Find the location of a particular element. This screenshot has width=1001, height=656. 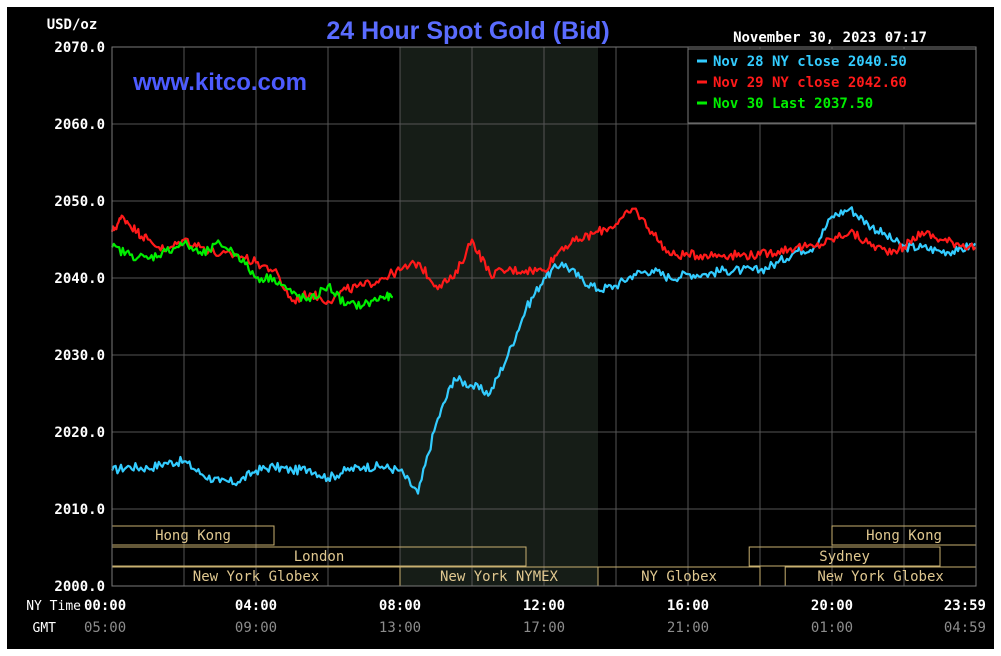

legend-item: Nov 29 NY close 2042.60 is located at coordinates (810, 83).